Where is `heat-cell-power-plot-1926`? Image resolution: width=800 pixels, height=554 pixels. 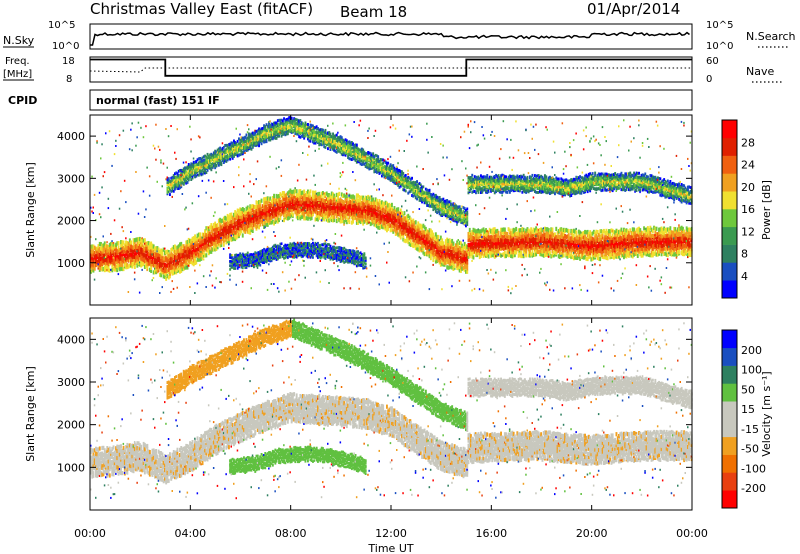 heat-cell-power-plot-1926 is located at coordinates (249, 216).